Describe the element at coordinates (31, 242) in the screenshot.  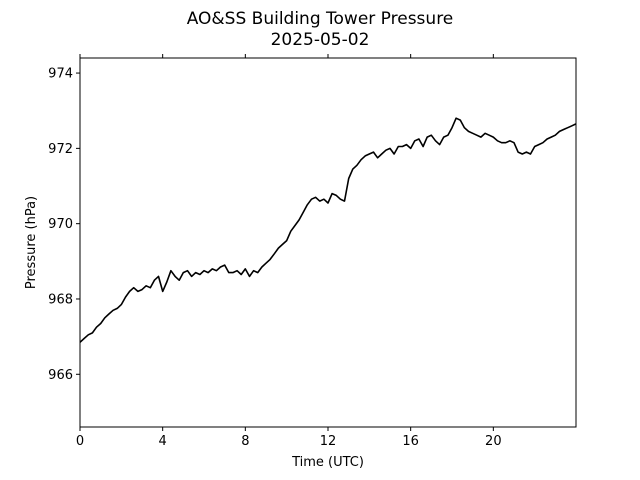
I see `y-axis-label: Pressure (hPa)` at that location.